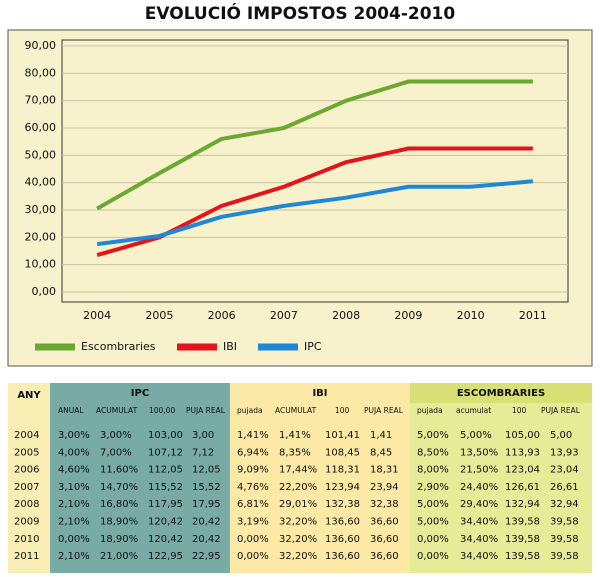 This screenshot has height=577, width=600. I want to click on table-cell: 32,38, so click(384, 504).